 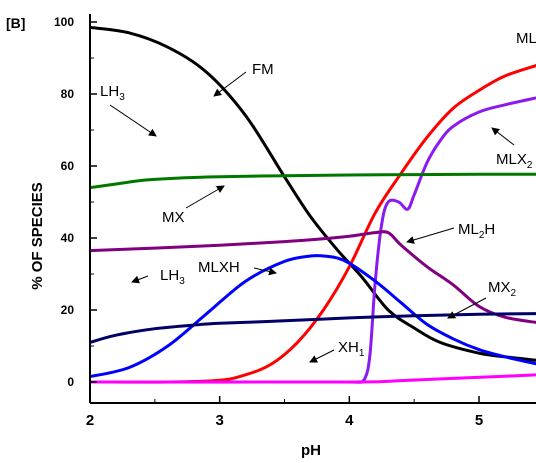 What do you see at coordinates (263, 69) in the screenshot?
I see `annotation-fm-label: FM` at bounding box center [263, 69].